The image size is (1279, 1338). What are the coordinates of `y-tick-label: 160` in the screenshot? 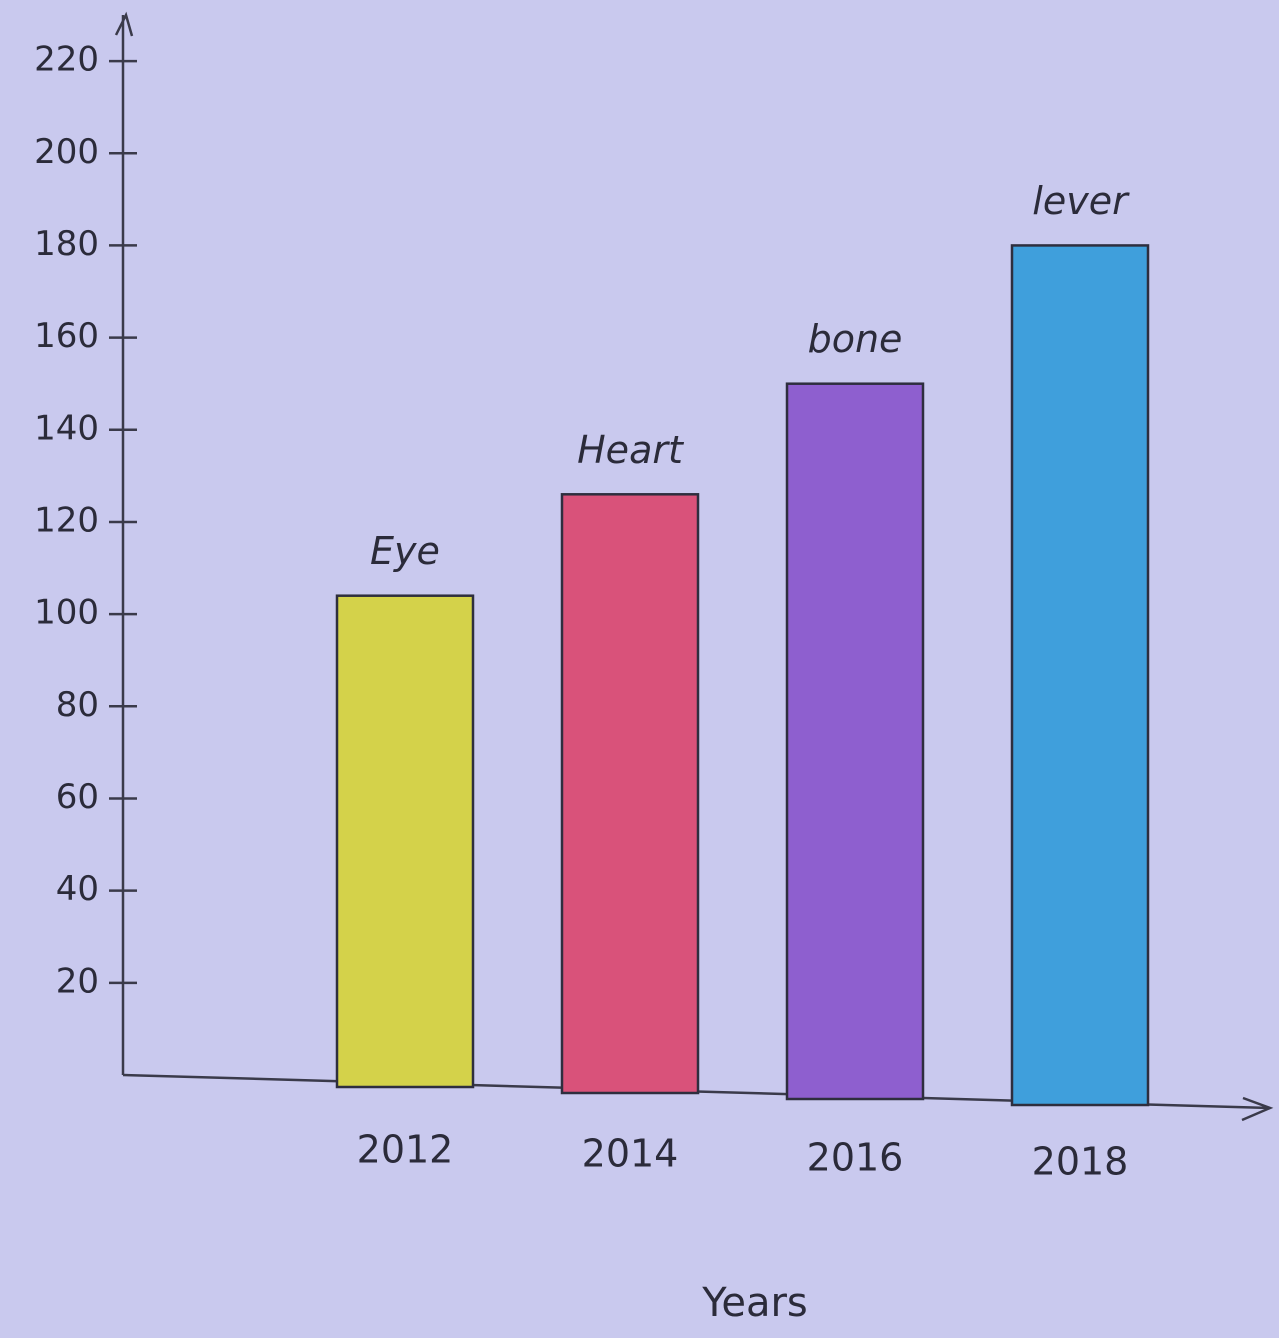 It's located at (66, 336).